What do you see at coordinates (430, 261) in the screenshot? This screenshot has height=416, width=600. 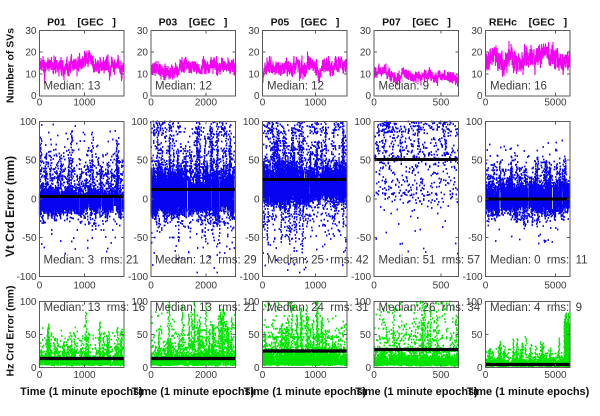 I see `svg-text: Median: 51 rms: 57` at bounding box center [430, 261].